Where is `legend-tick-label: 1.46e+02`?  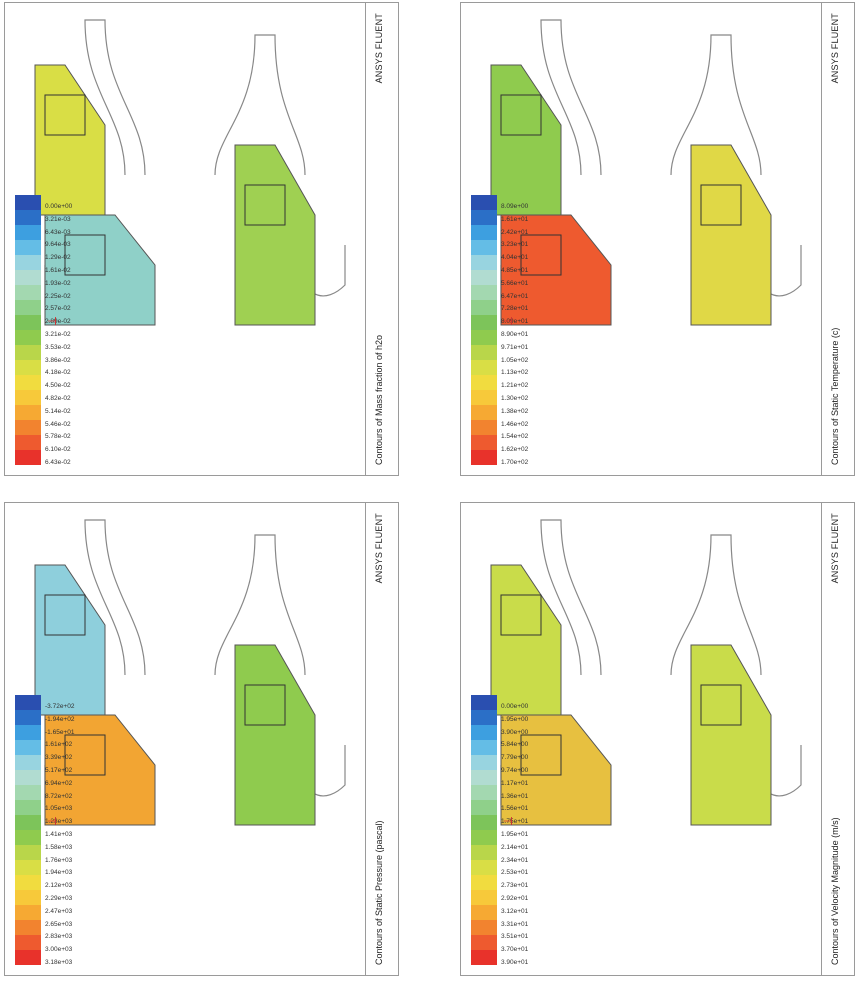
legend-tick-label: 1.46e+02 is located at coordinates (515, 424).